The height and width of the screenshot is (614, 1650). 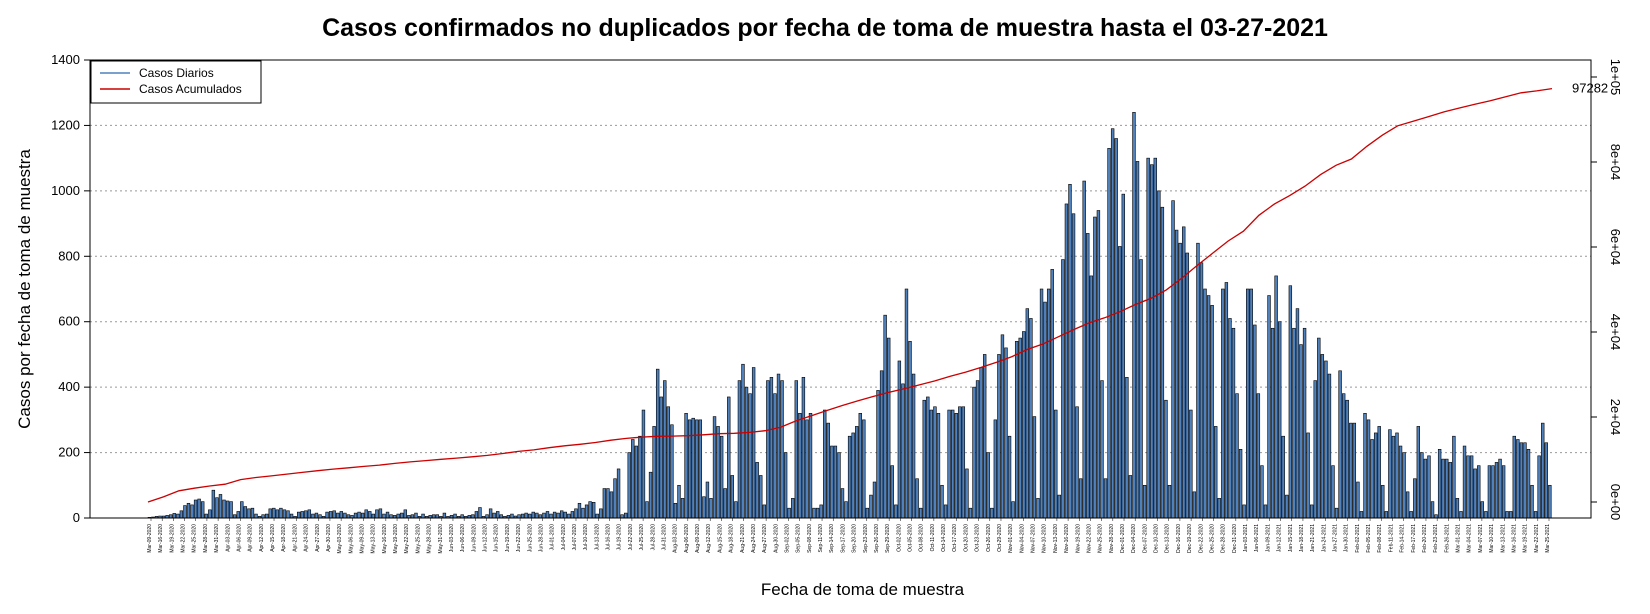 What do you see at coordinates (586, 537) in the screenshot?
I see `x-tick-label: Jul-10-2020` at bounding box center [586, 537].